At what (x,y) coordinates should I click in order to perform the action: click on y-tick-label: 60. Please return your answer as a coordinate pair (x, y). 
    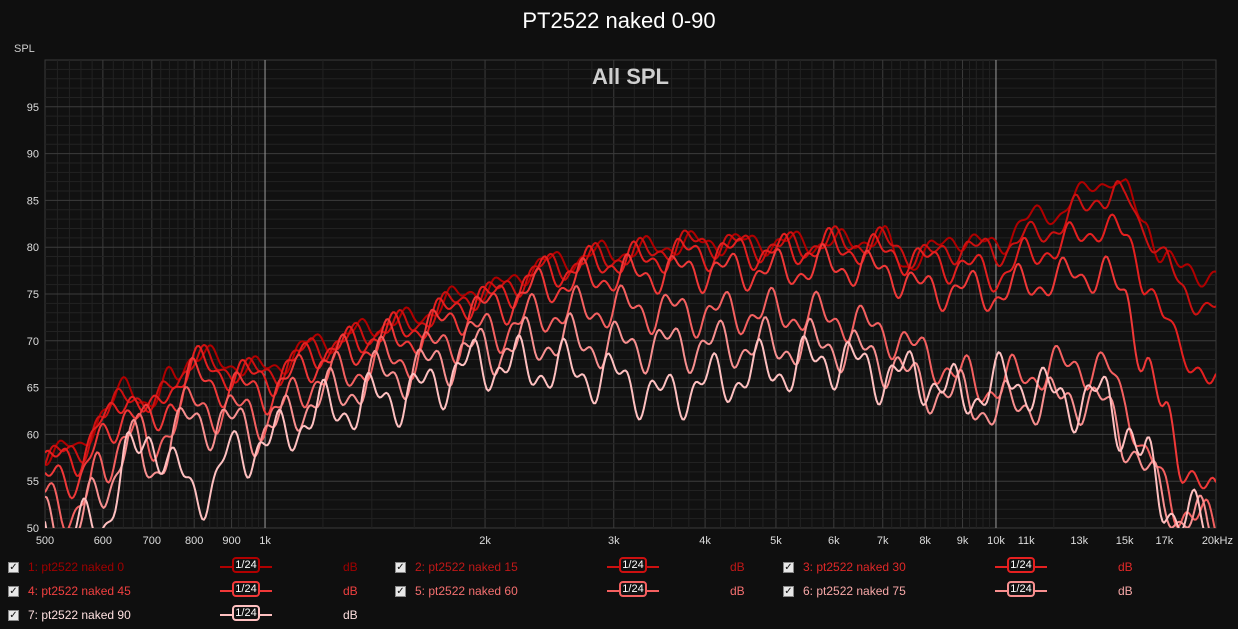
    Looking at the image, I should click on (33, 435).